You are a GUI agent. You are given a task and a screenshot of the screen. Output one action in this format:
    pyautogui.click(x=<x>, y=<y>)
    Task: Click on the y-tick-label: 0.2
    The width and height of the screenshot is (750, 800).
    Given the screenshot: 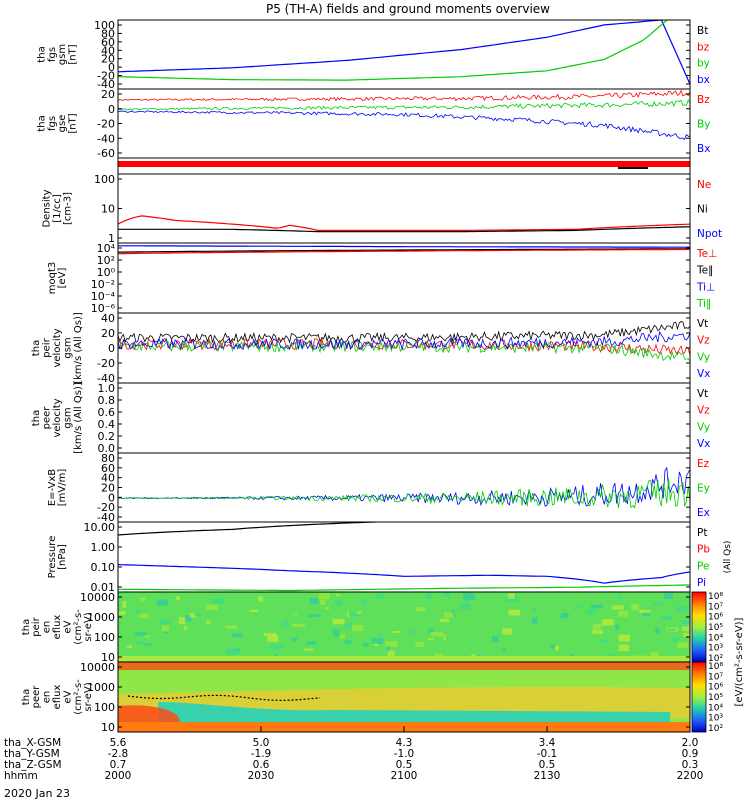 What is the action you would take?
    pyautogui.click(x=107, y=436)
    